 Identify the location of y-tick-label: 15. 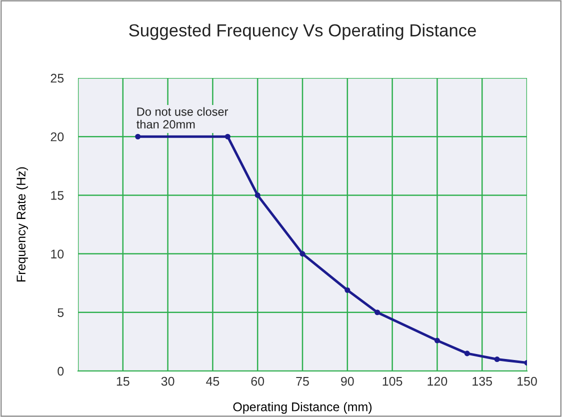
(57, 195).